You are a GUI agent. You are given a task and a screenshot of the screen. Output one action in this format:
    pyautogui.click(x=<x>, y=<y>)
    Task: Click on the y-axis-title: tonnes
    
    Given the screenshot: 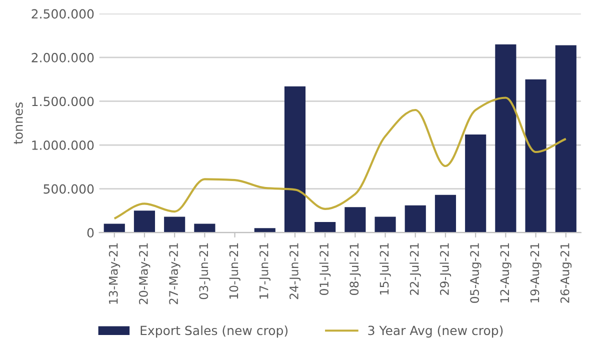 What is the action you would take?
    pyautogui.click(x=18, y=123)
    